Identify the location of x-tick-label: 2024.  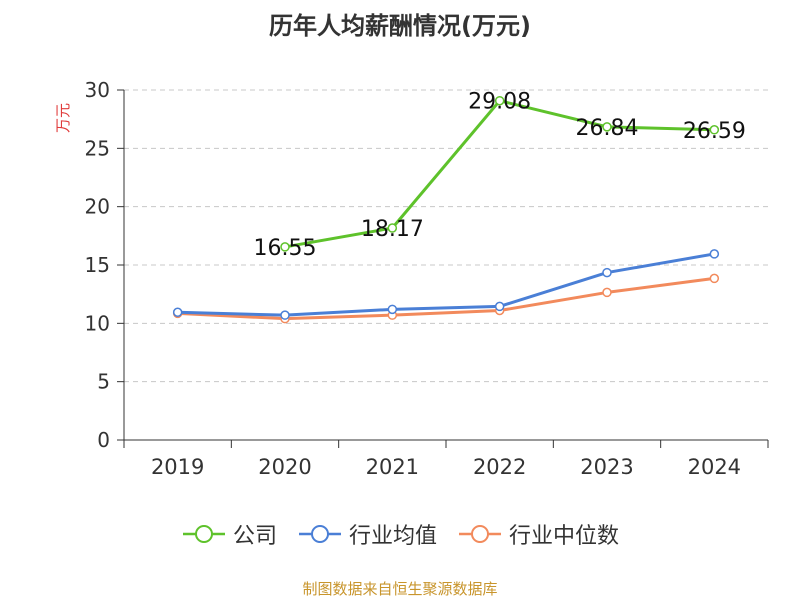
(714, 467).